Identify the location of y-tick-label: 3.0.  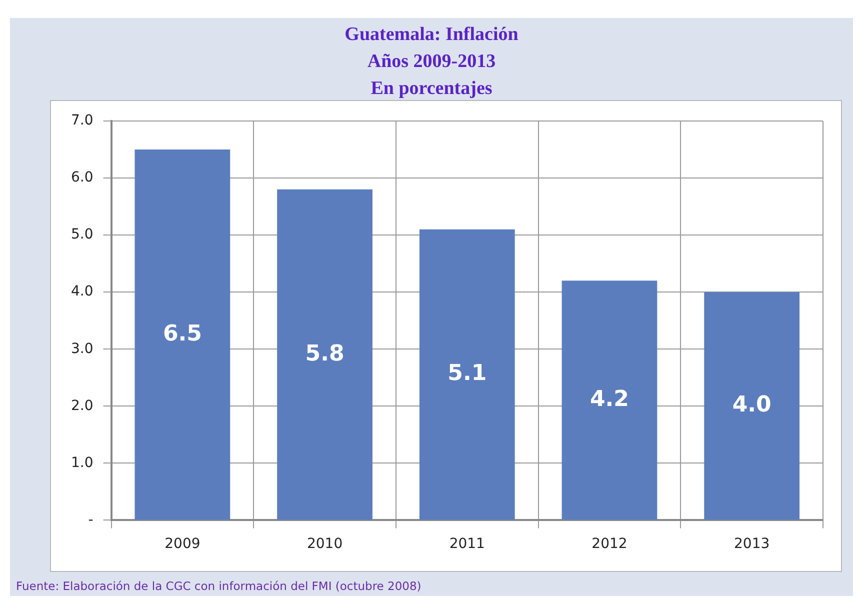
(82, 348).